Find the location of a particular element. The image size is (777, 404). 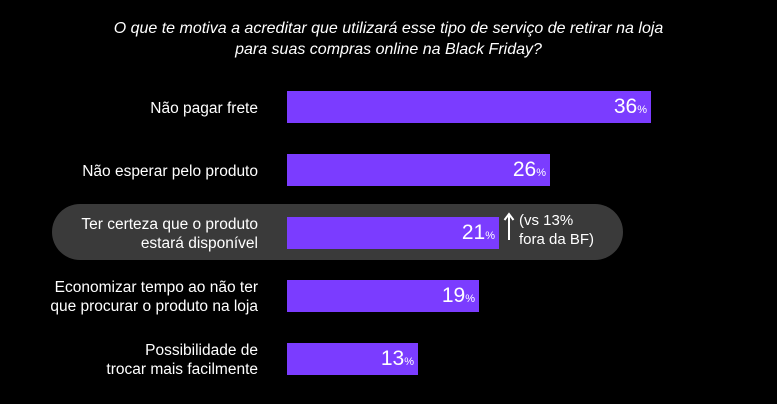

comparison-note-line-1: (vs 13% is located at coordinates (546, 220).